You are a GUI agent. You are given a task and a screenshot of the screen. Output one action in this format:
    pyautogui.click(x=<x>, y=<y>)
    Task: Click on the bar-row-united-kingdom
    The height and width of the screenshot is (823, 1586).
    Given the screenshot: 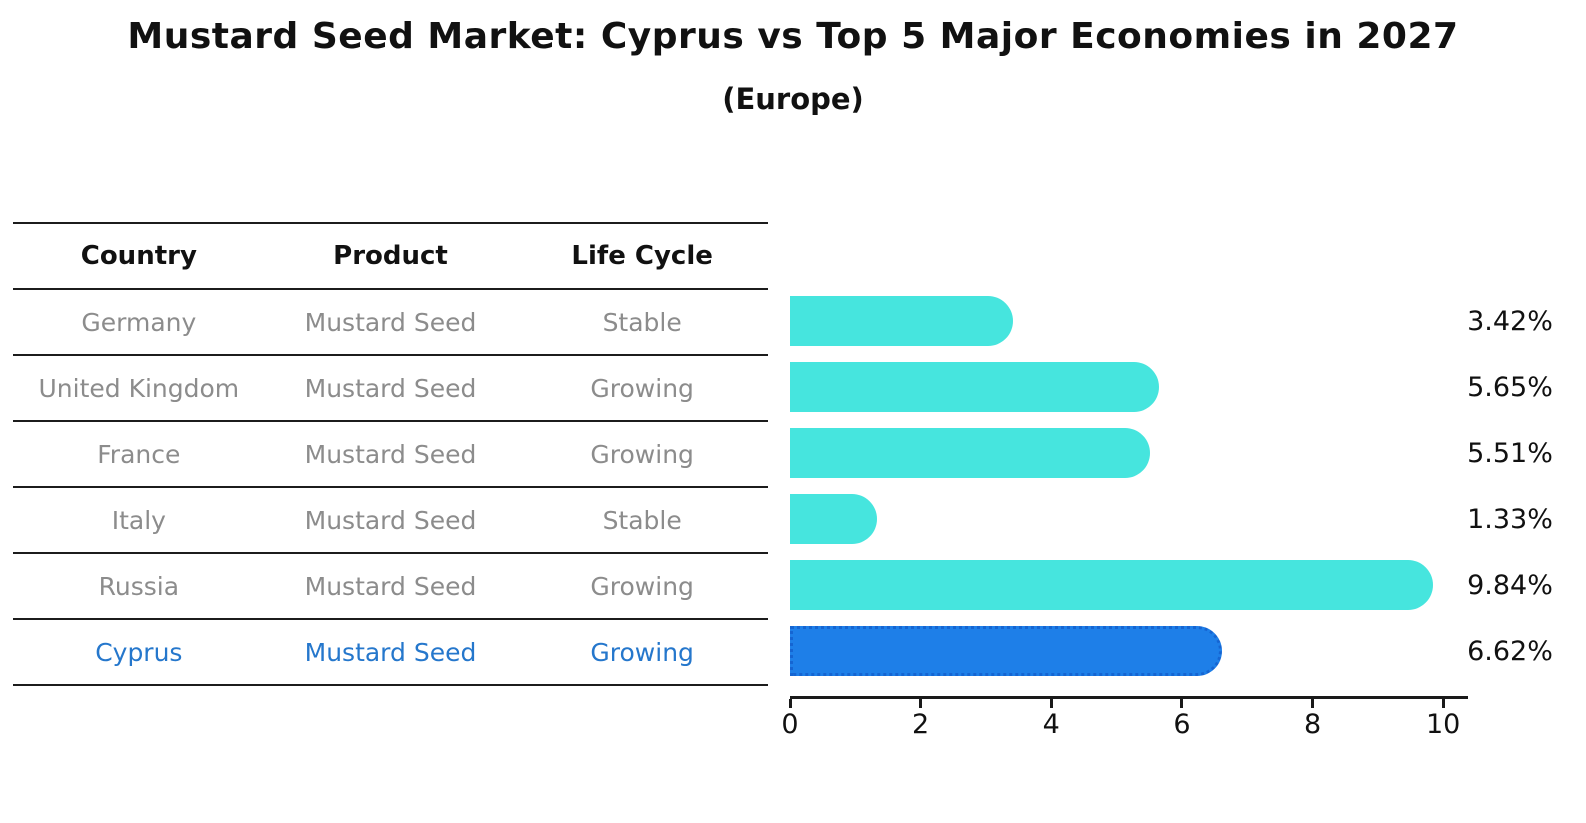 What is the action you would take?
    pyautogui.click(x=1129, y=387)
    